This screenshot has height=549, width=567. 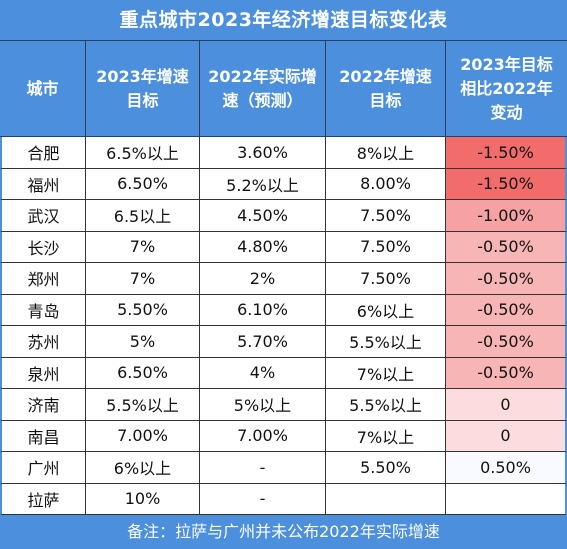 I want to click on column-header-line: 速（预测）, so click(x=262, y=100).